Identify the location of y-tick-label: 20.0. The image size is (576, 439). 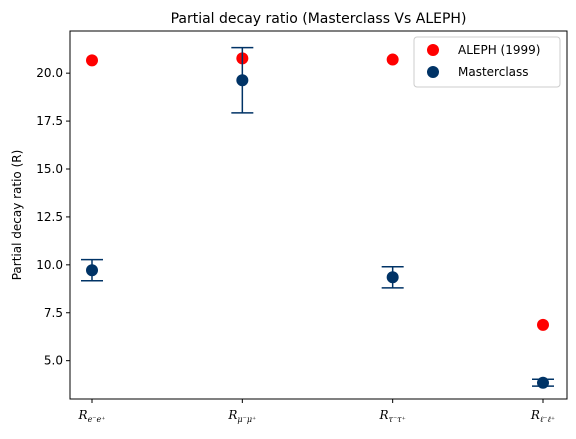
(49, 73).